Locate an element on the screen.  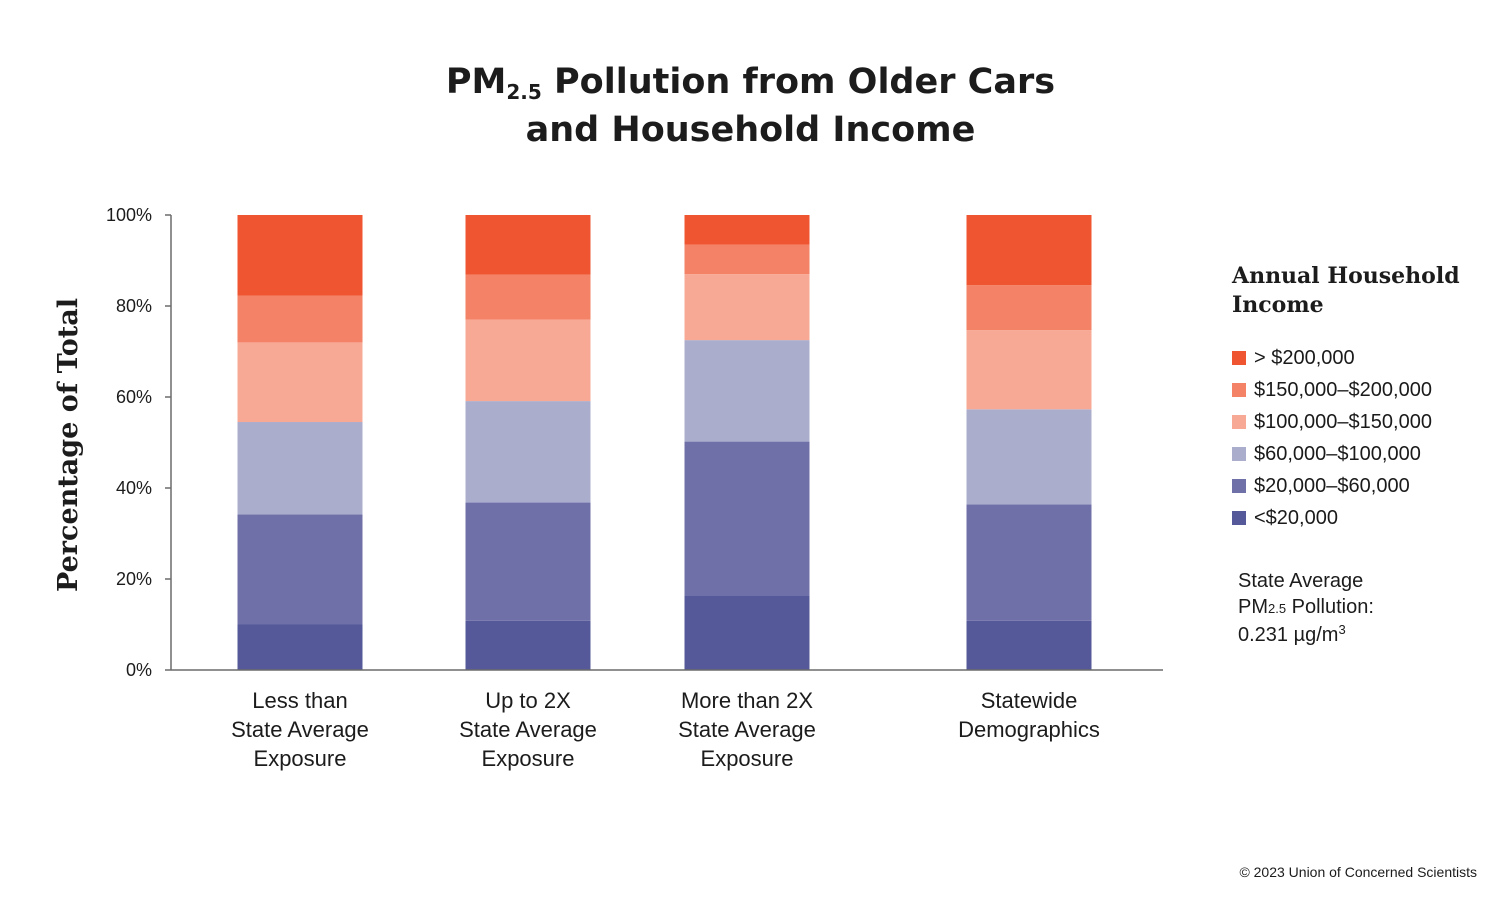
note-line3: 0.231 µg/m3 is located at coordinates (1292, 634).